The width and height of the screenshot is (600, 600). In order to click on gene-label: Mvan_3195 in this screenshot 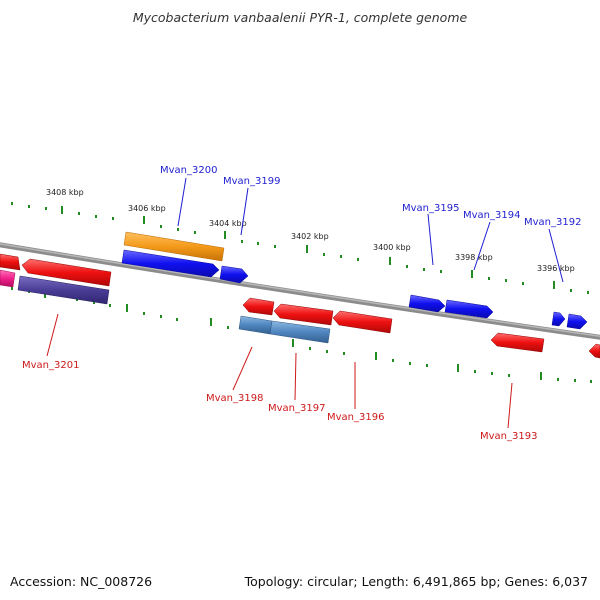, I will do `click(430, 208)`.